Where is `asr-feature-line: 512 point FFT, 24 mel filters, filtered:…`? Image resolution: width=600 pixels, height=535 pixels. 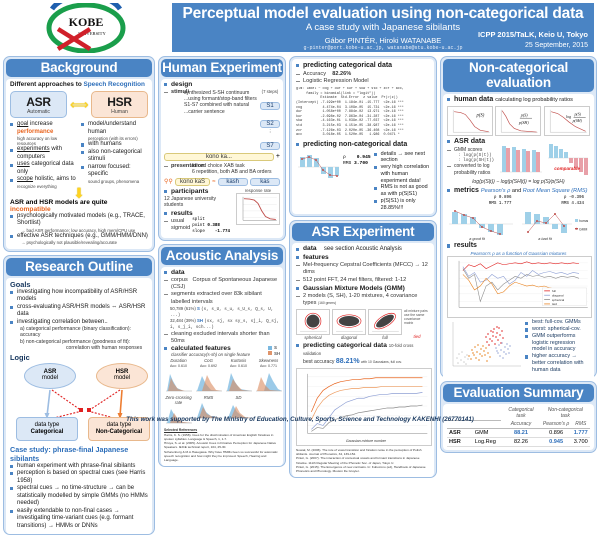
asr-feature-line: 512 point FFT, 24 mel filters, filtered:… is located at coordinates (363, 280).